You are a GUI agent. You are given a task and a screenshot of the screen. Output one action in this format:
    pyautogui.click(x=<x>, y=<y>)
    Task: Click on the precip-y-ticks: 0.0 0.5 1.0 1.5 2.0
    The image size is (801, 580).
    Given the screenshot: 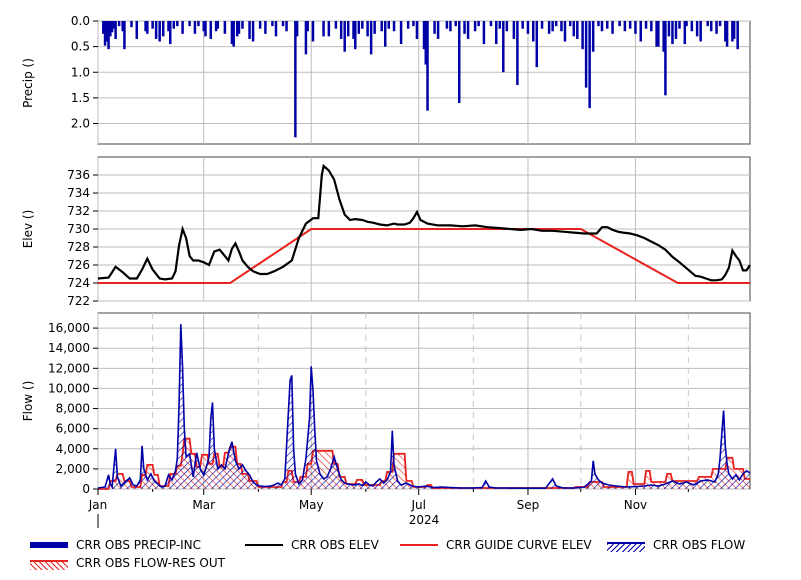 What is the action you would take?
    pyautogui.click(x=84, y=72)
    